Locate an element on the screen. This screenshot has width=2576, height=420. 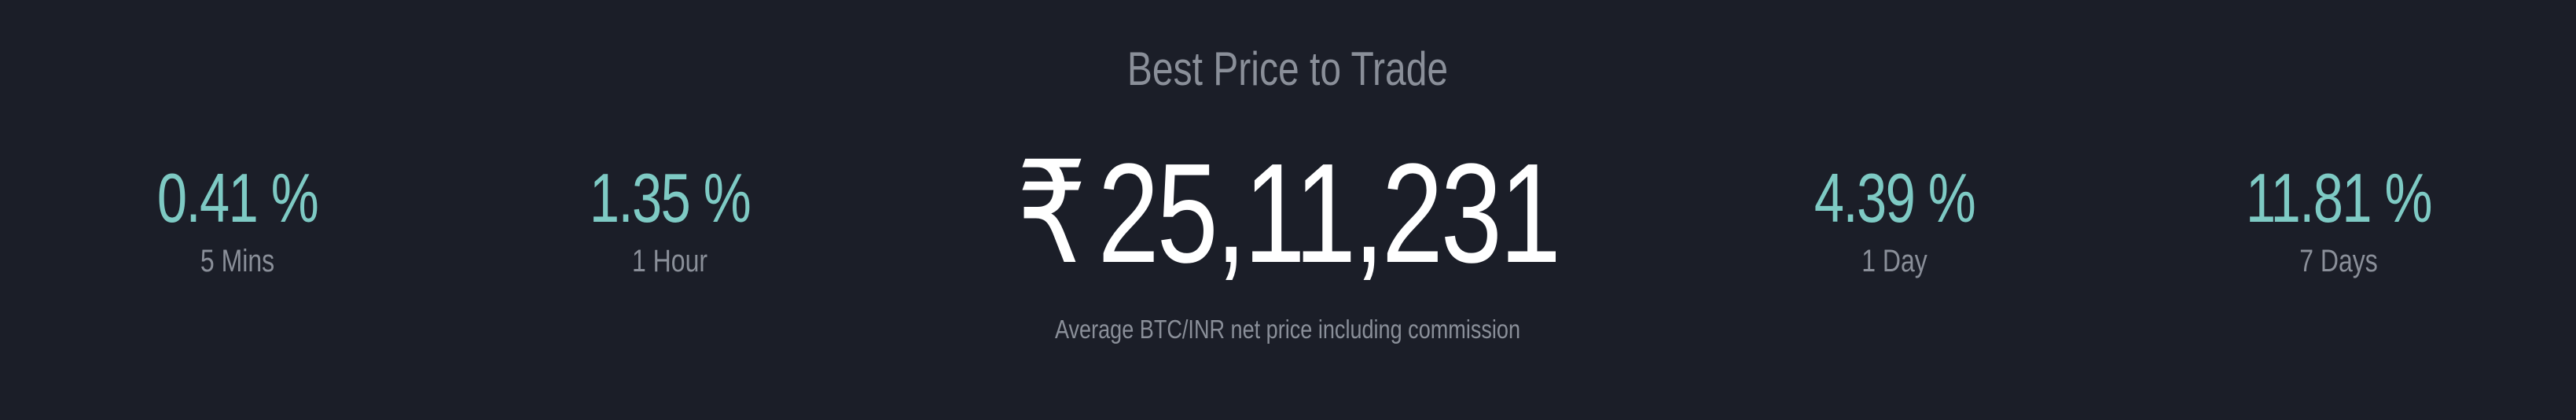
stat-1-hour: 1.35 % 1 Hour is located at coordinates (670, 218).